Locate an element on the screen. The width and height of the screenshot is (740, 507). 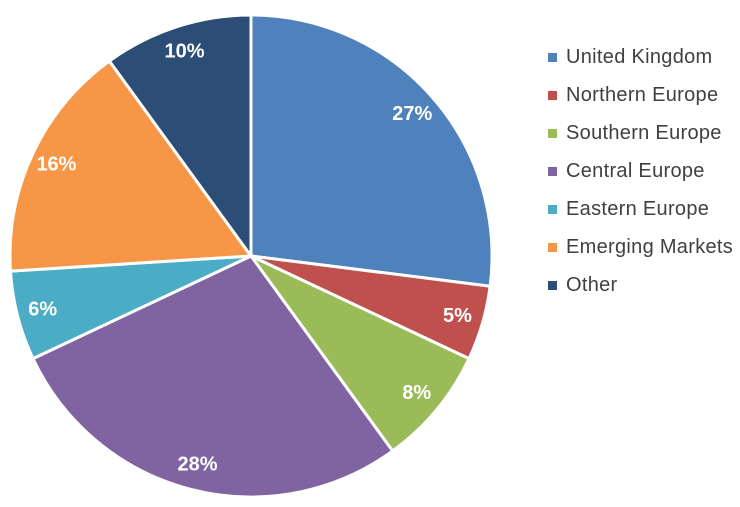
slice-percent-label-united-kingdom: 27% is located at coordinates (412, 114).